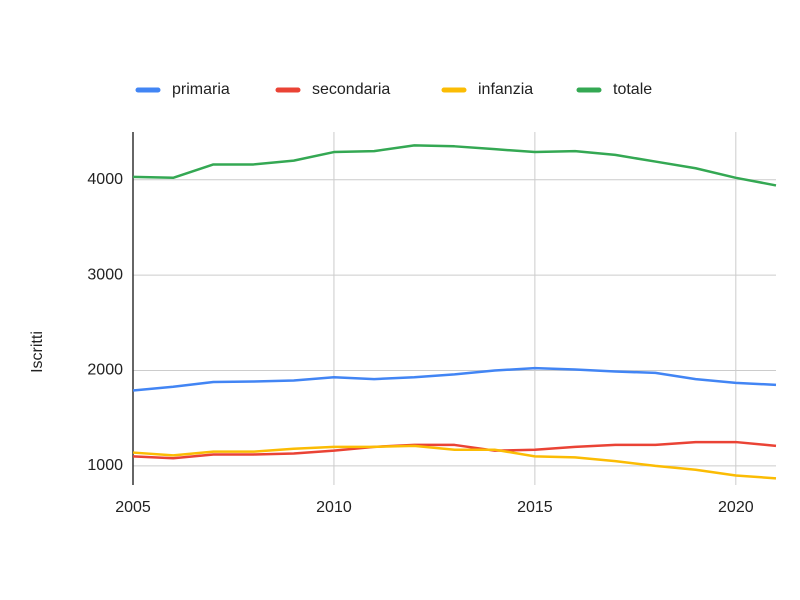 The width and height of the screenshot is (800, 600). What do you see at coordinates (105, 274) in the screenshot?
I see `y-tick-label: 3000` at bounding box center [105, 274].